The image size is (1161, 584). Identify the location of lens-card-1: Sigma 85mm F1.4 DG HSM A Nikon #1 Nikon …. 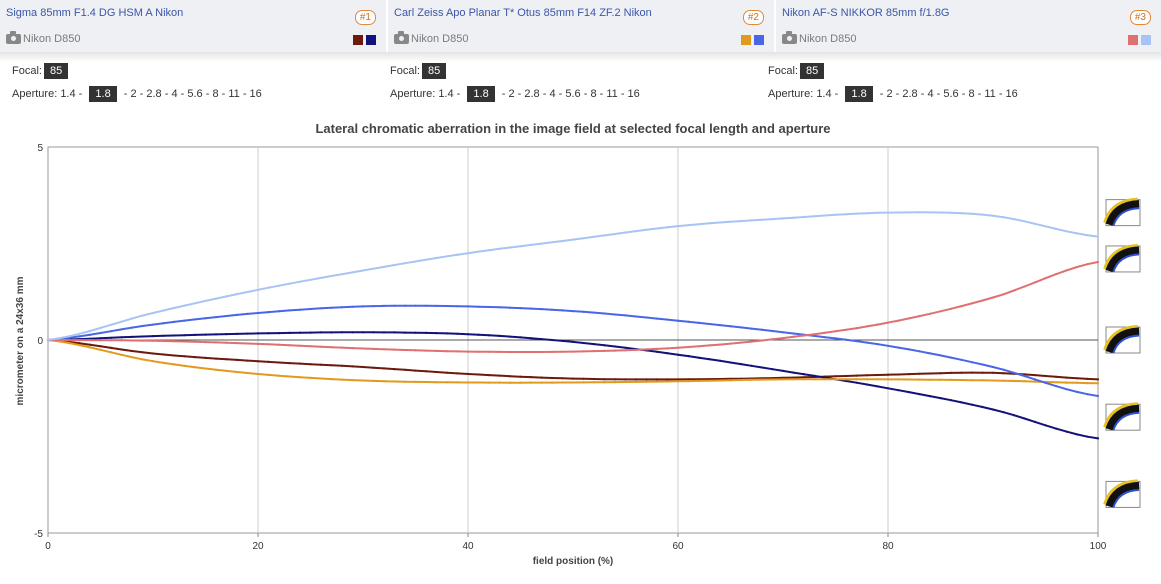
(194, 26).